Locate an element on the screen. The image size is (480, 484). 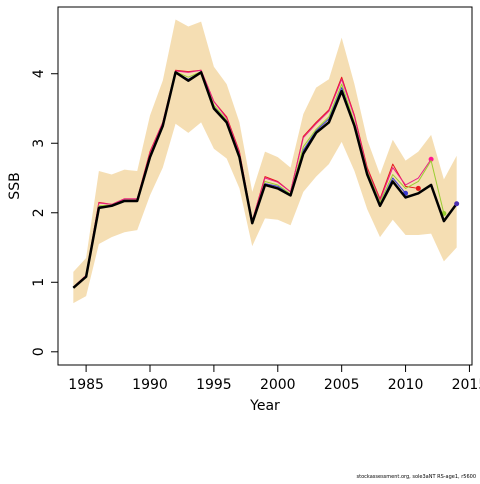
y-tick-label: 2 is located at coordinates (39, 212).